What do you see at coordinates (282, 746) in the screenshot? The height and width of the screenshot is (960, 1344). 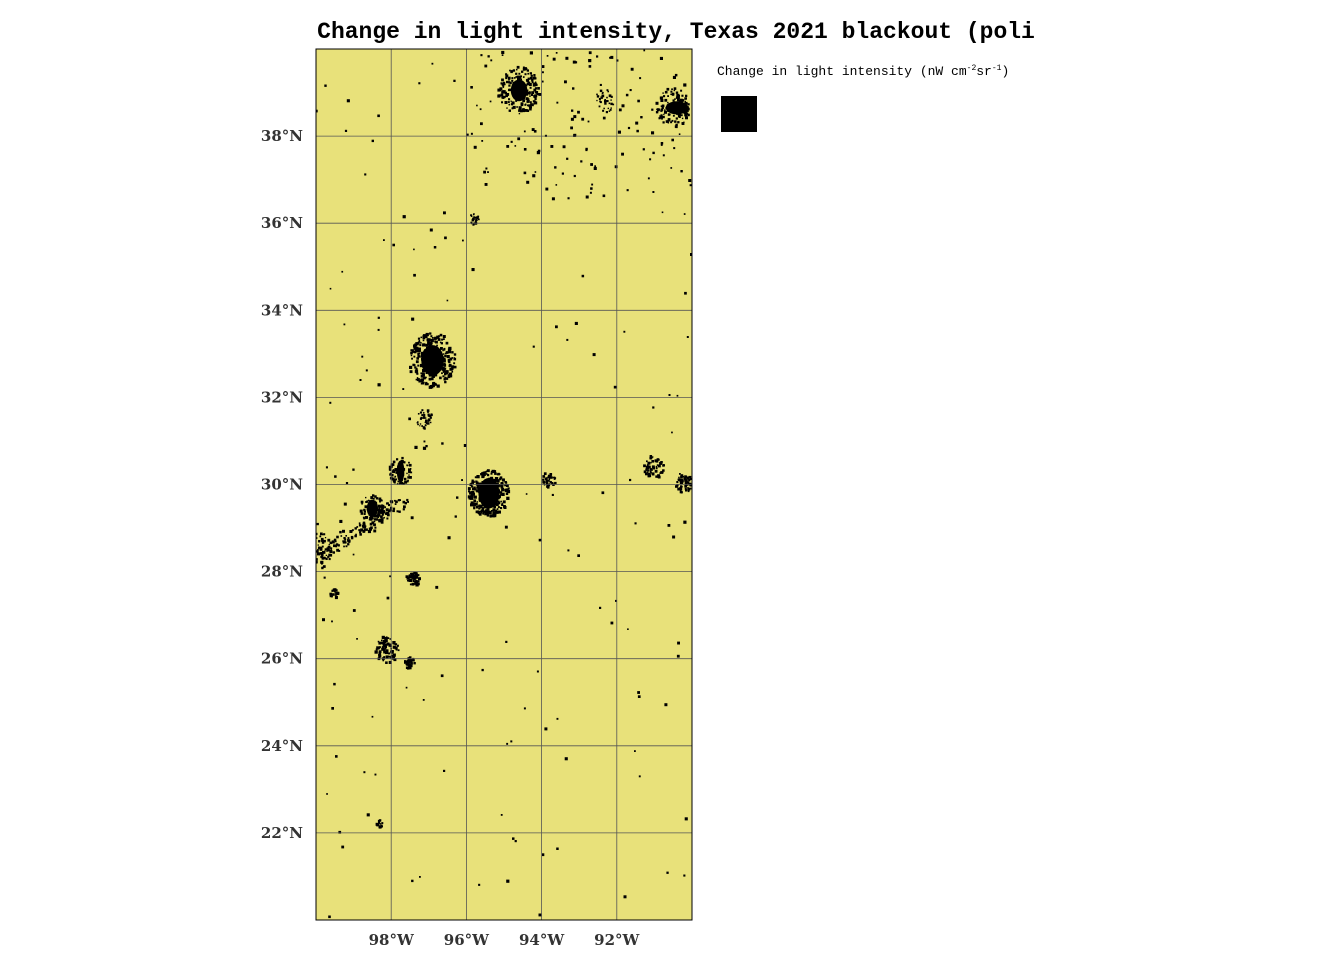 I see `latitude-tick-label: 24°N` at bounding box center [282, 746].